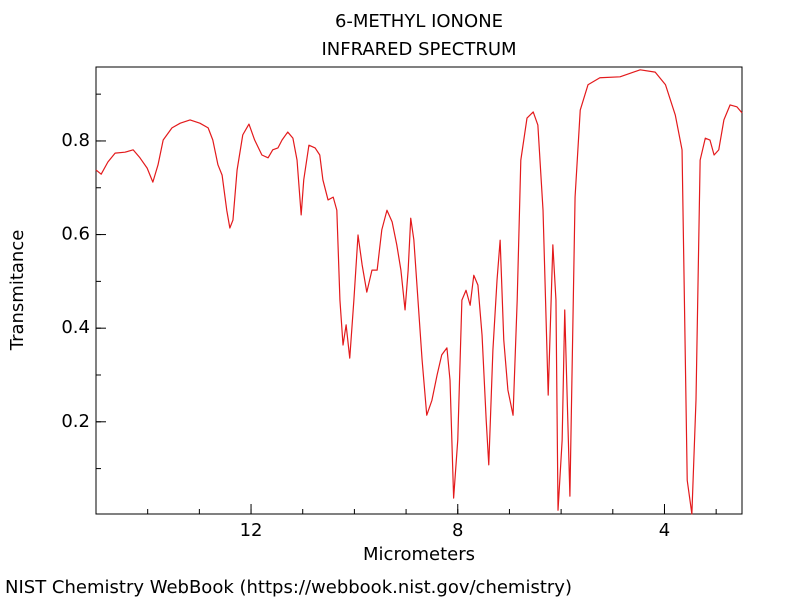 Image resolution: width=800 pixels, height=600 pixels. I want to click on y-tick-label: 0.2, so click(75, 421).